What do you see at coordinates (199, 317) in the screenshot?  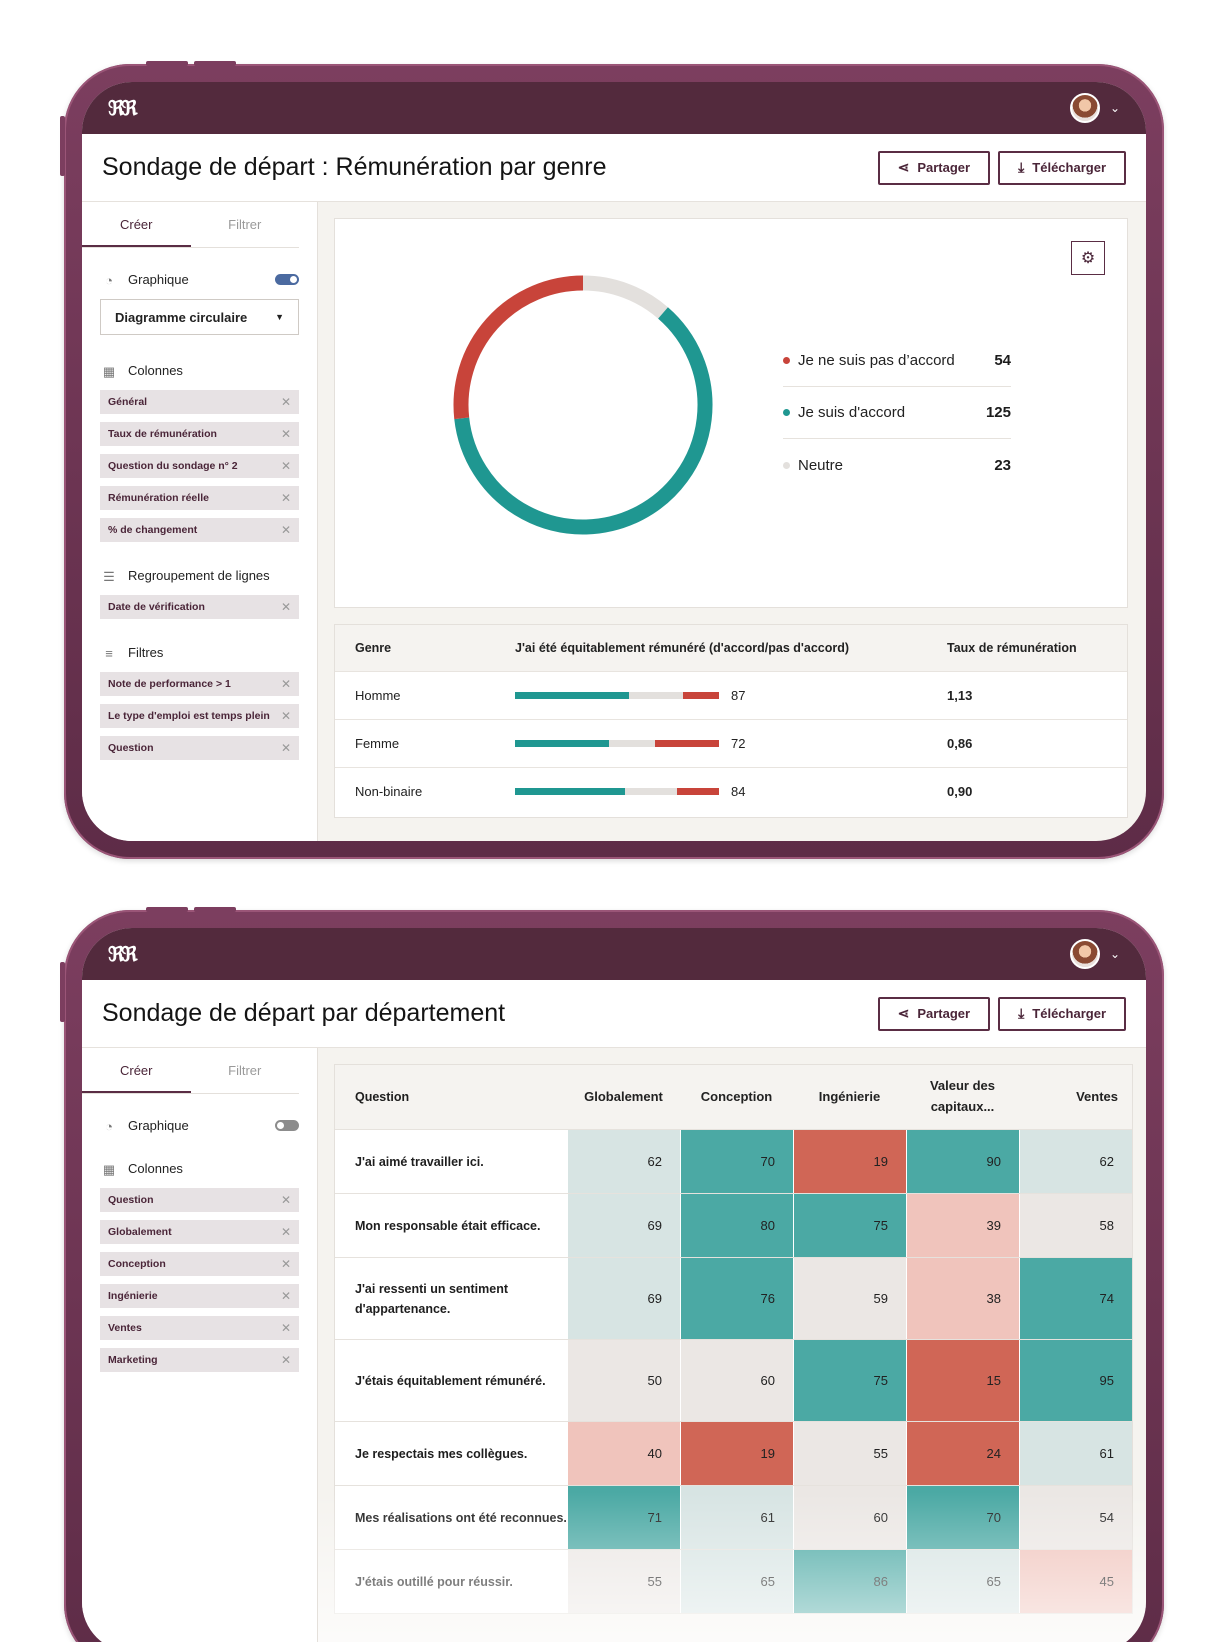 I see `chart-type-select: Diagramme circulaire ▼` at bounding box center [199, 317].